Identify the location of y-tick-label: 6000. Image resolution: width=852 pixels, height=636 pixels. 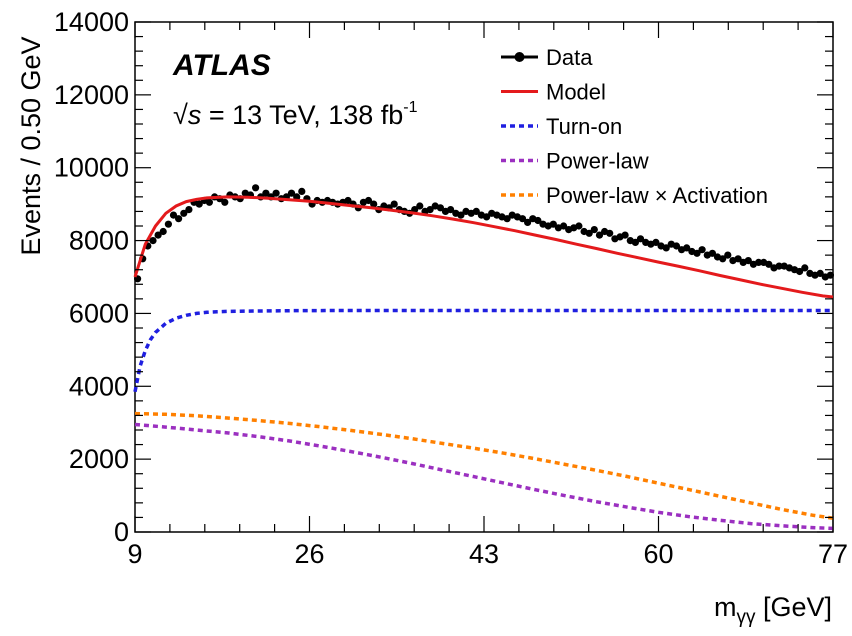
(99, 313).